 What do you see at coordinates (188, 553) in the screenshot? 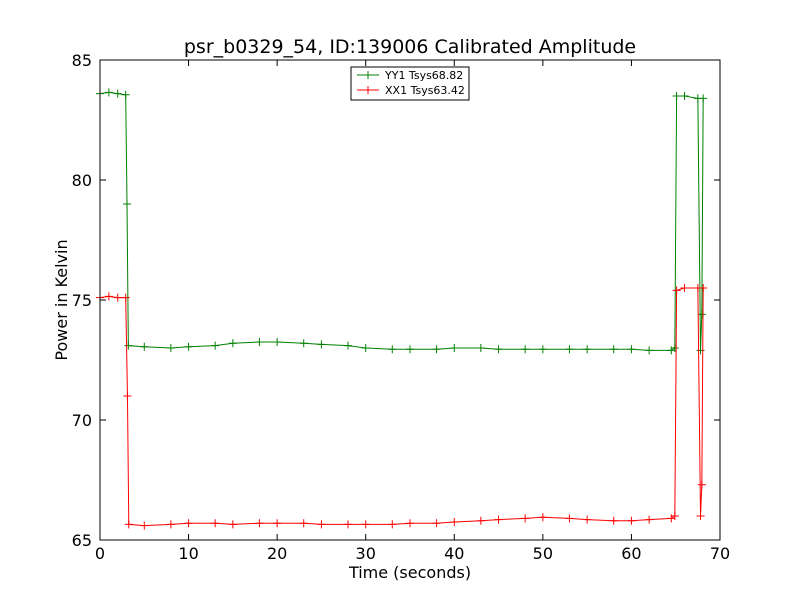
I see `x-tick-label: 10` at bounding box center [188, 553].